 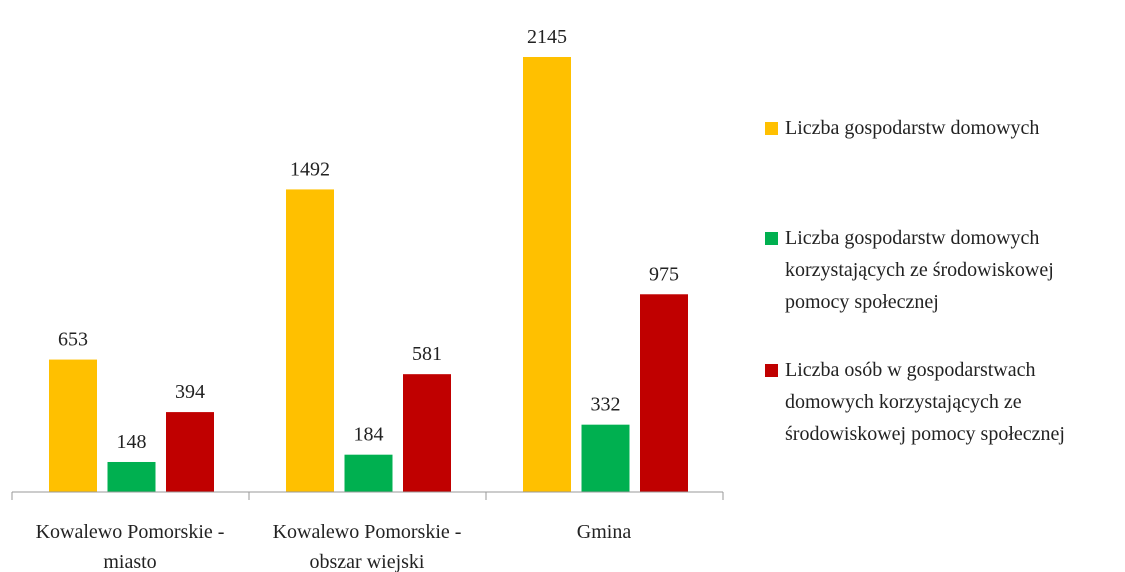 I want to click on legend-item: Liczba gospodarstw domowych, so click(x=942, y=128).